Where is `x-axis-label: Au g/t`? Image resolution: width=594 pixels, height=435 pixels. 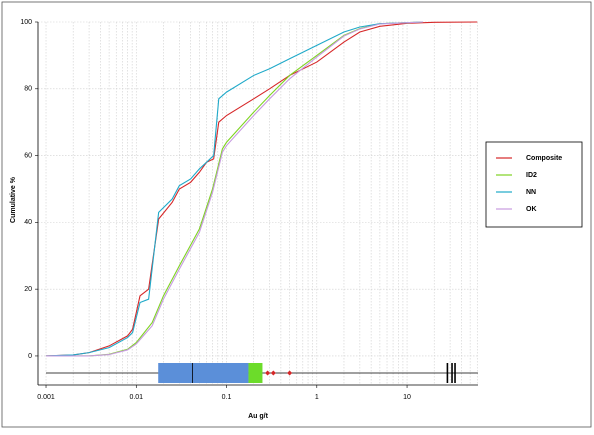
x-axis-label: Au g/t is located at coordinates (258, 416).